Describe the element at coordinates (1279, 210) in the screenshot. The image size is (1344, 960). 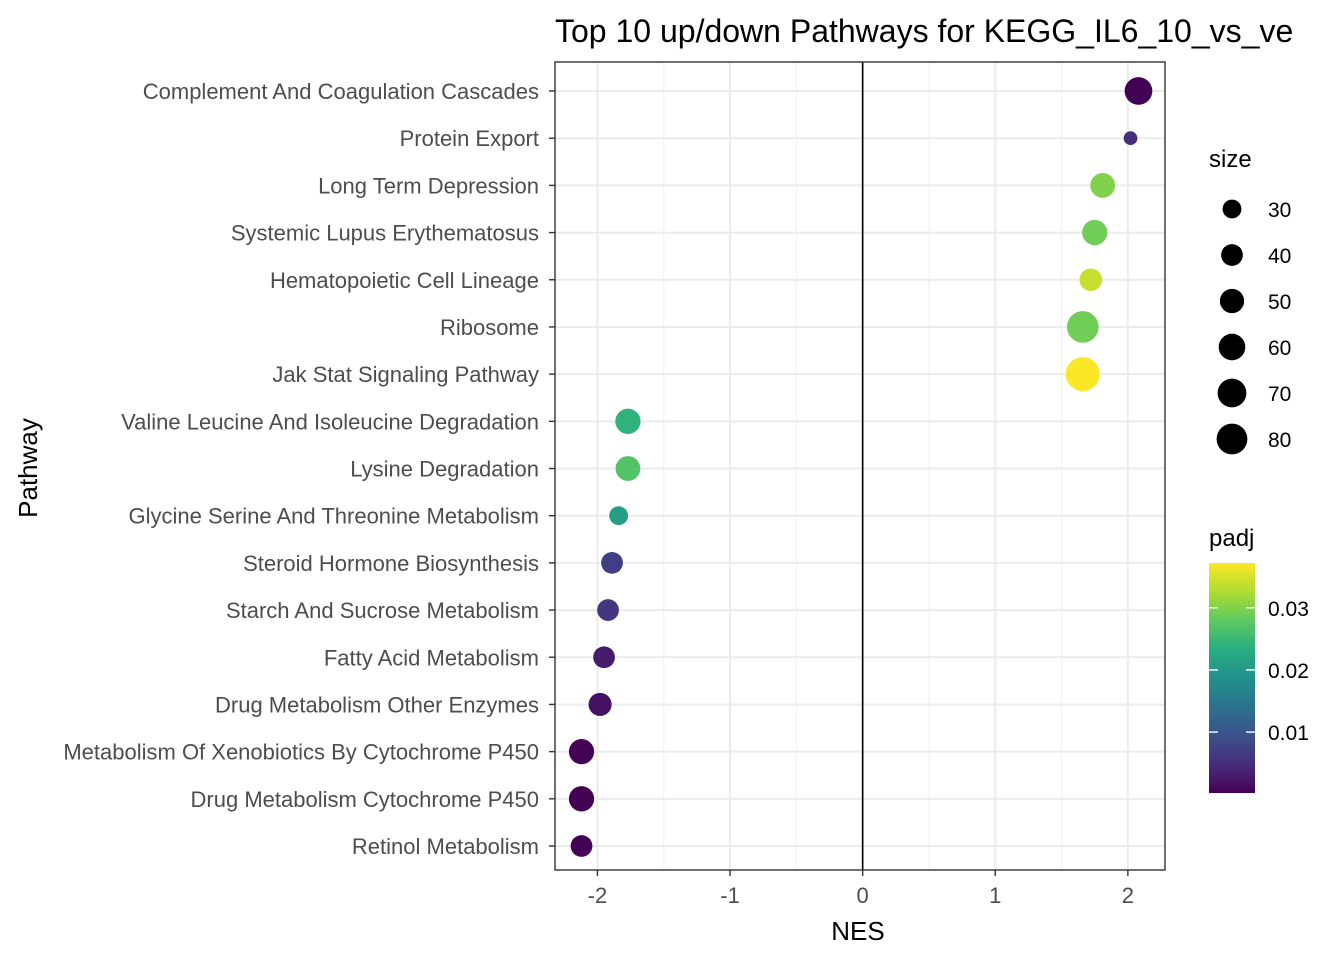
I see `size-legend-label: 30` at that location.